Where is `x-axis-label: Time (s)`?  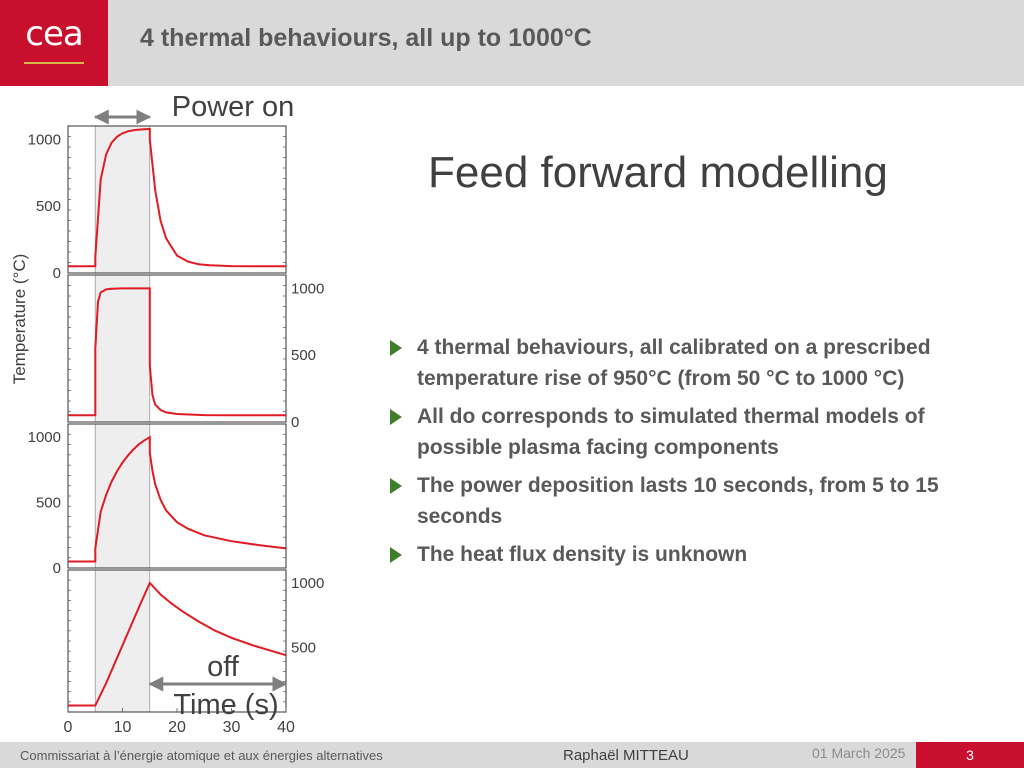 x-axis-label: Time (s) is located at coordinates (225, 705).